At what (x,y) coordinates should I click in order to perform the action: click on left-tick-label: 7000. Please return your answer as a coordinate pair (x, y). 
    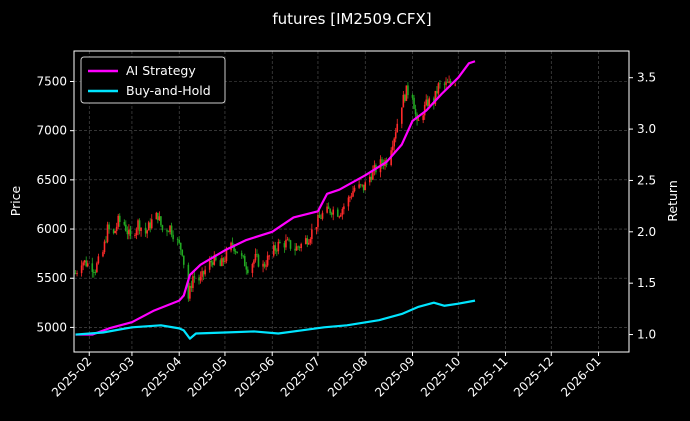
    Looking at the image, I should click on (51, 131).